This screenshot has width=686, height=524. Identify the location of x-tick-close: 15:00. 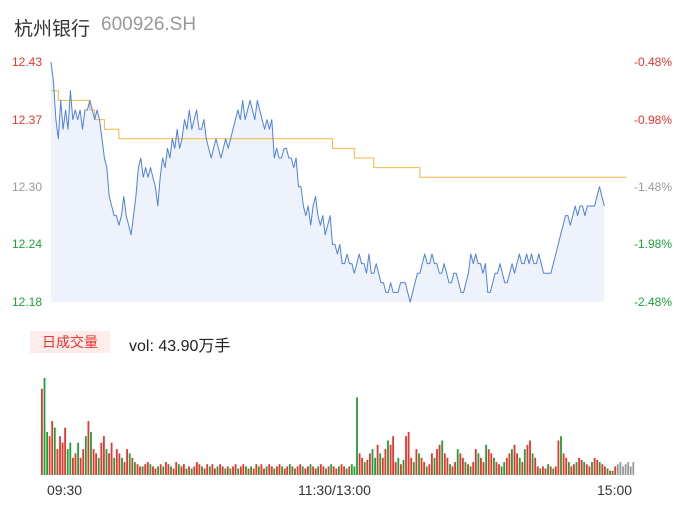
(615, 490).